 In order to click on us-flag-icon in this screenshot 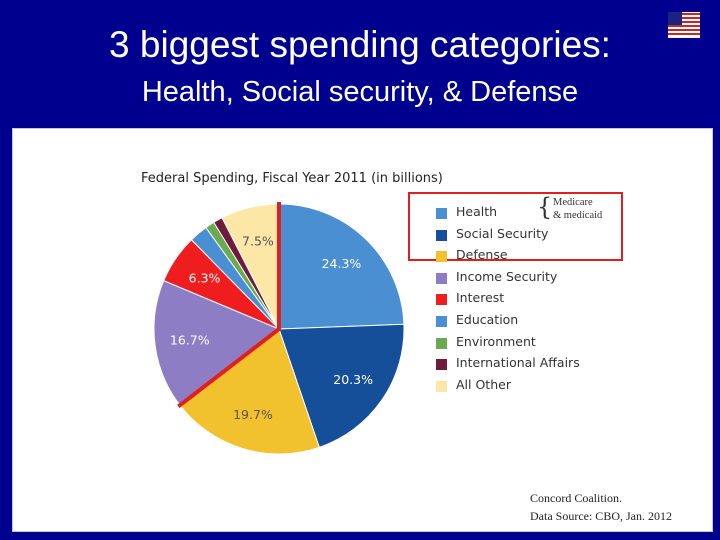, I will do `click(684, 25)`.